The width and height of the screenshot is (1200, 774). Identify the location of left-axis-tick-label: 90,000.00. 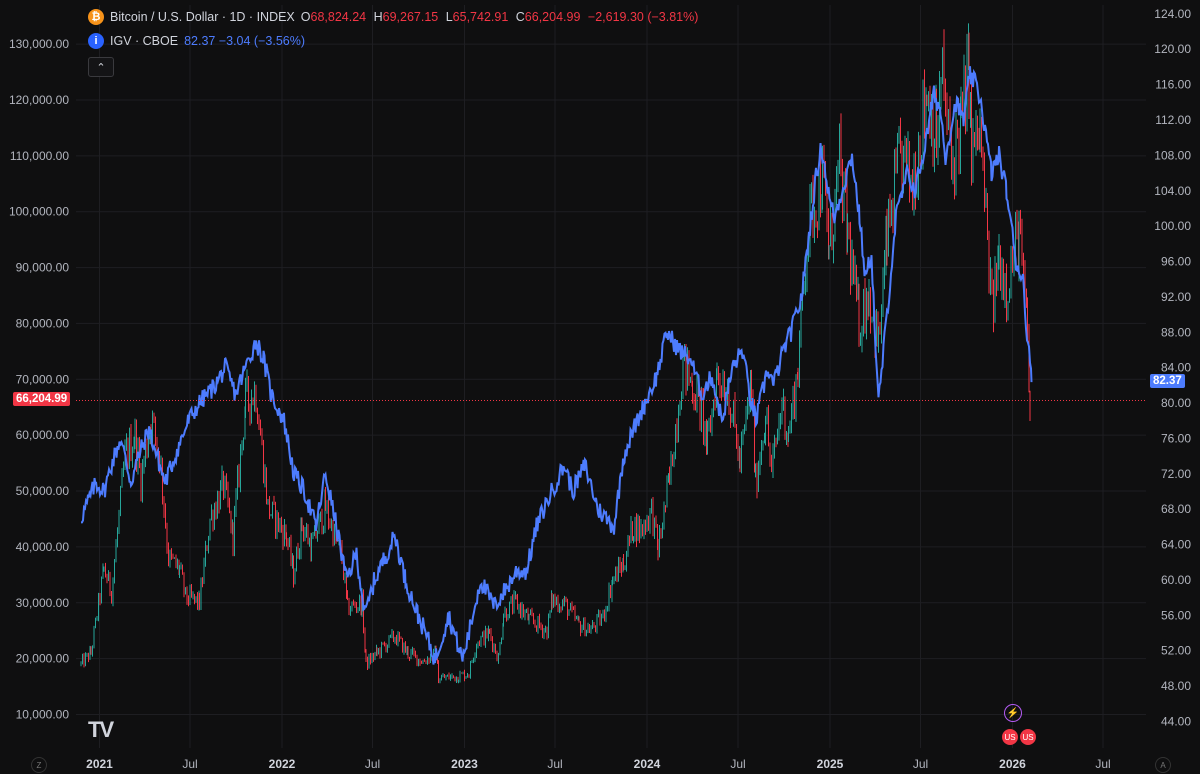
(43, 268).